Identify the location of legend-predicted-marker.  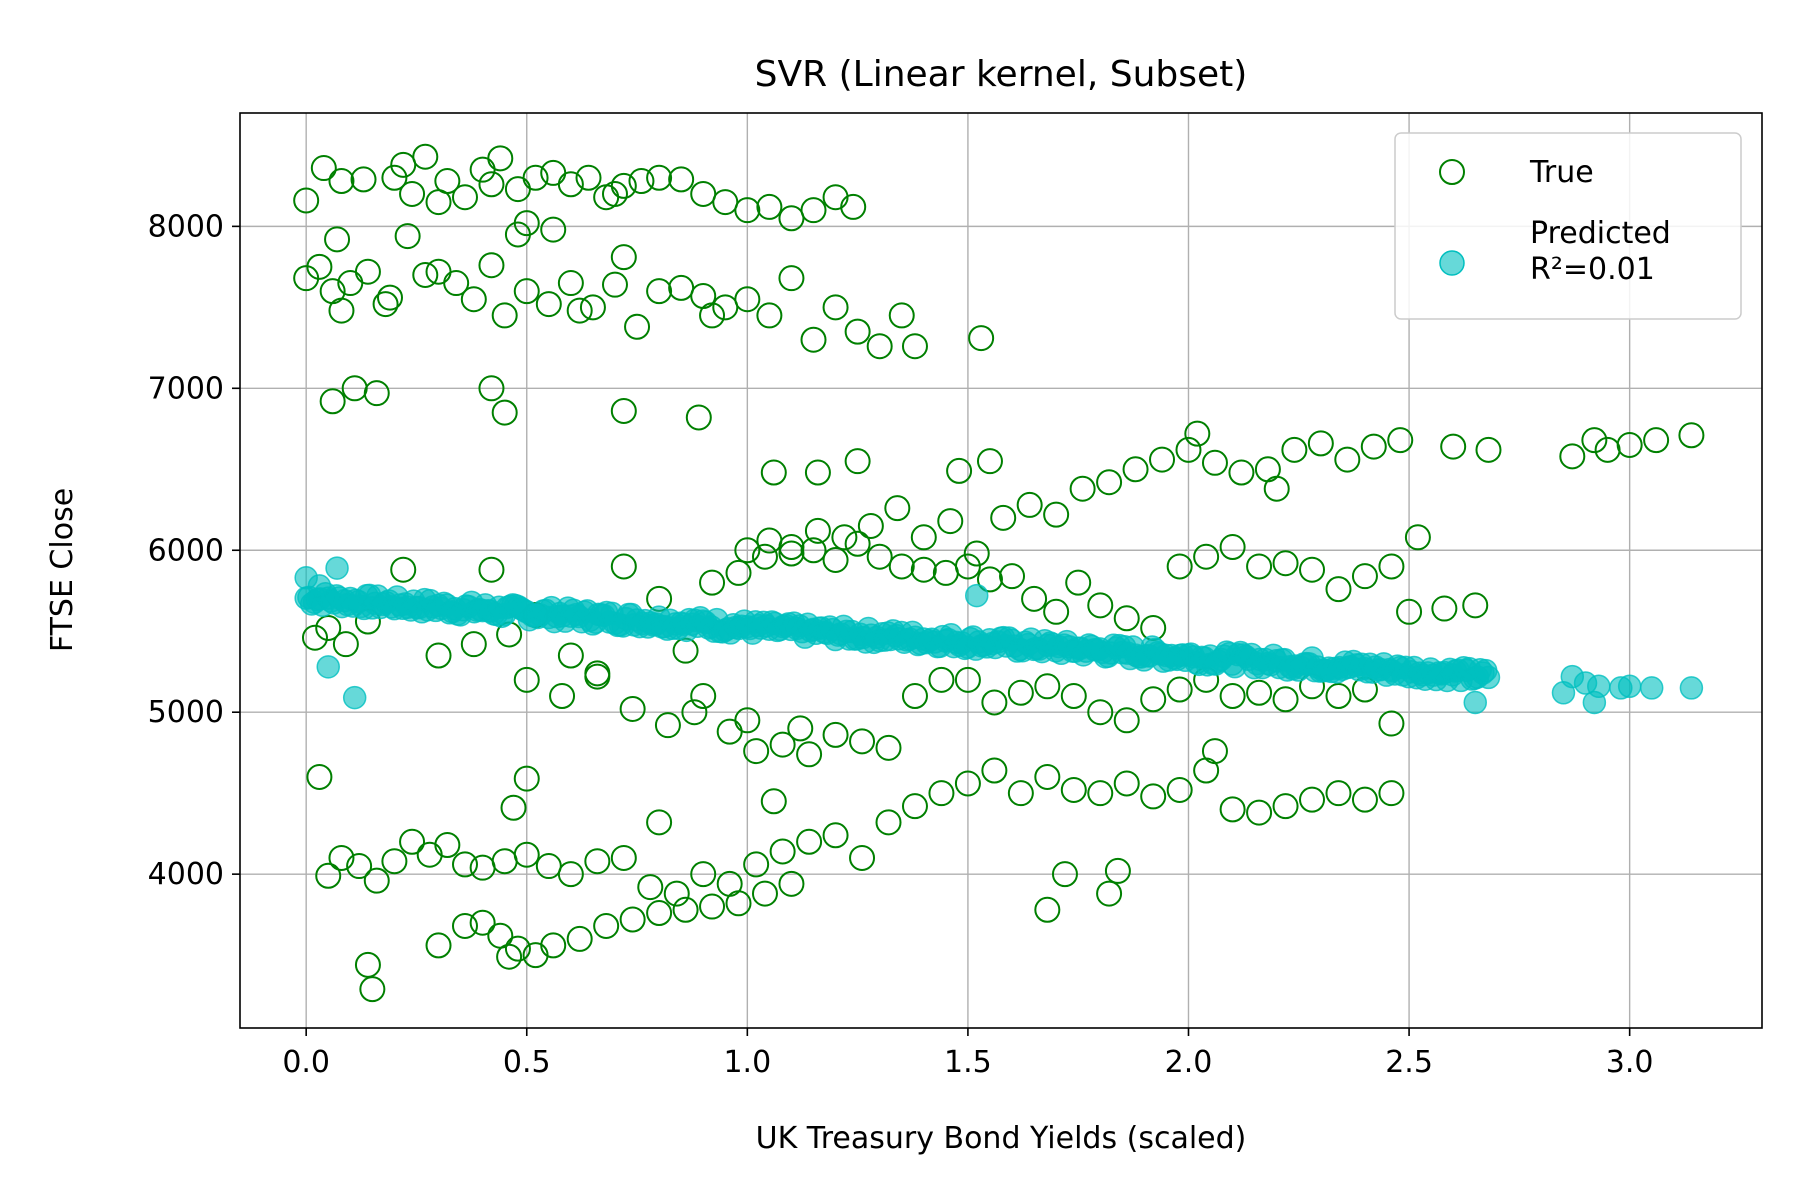
(1452, 263).